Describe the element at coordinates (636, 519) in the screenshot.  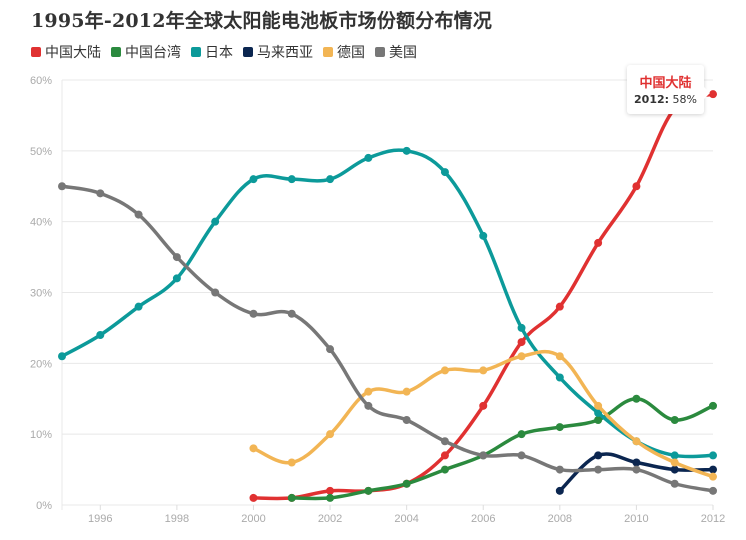
I see `x-tick-label: 2010` at that location.